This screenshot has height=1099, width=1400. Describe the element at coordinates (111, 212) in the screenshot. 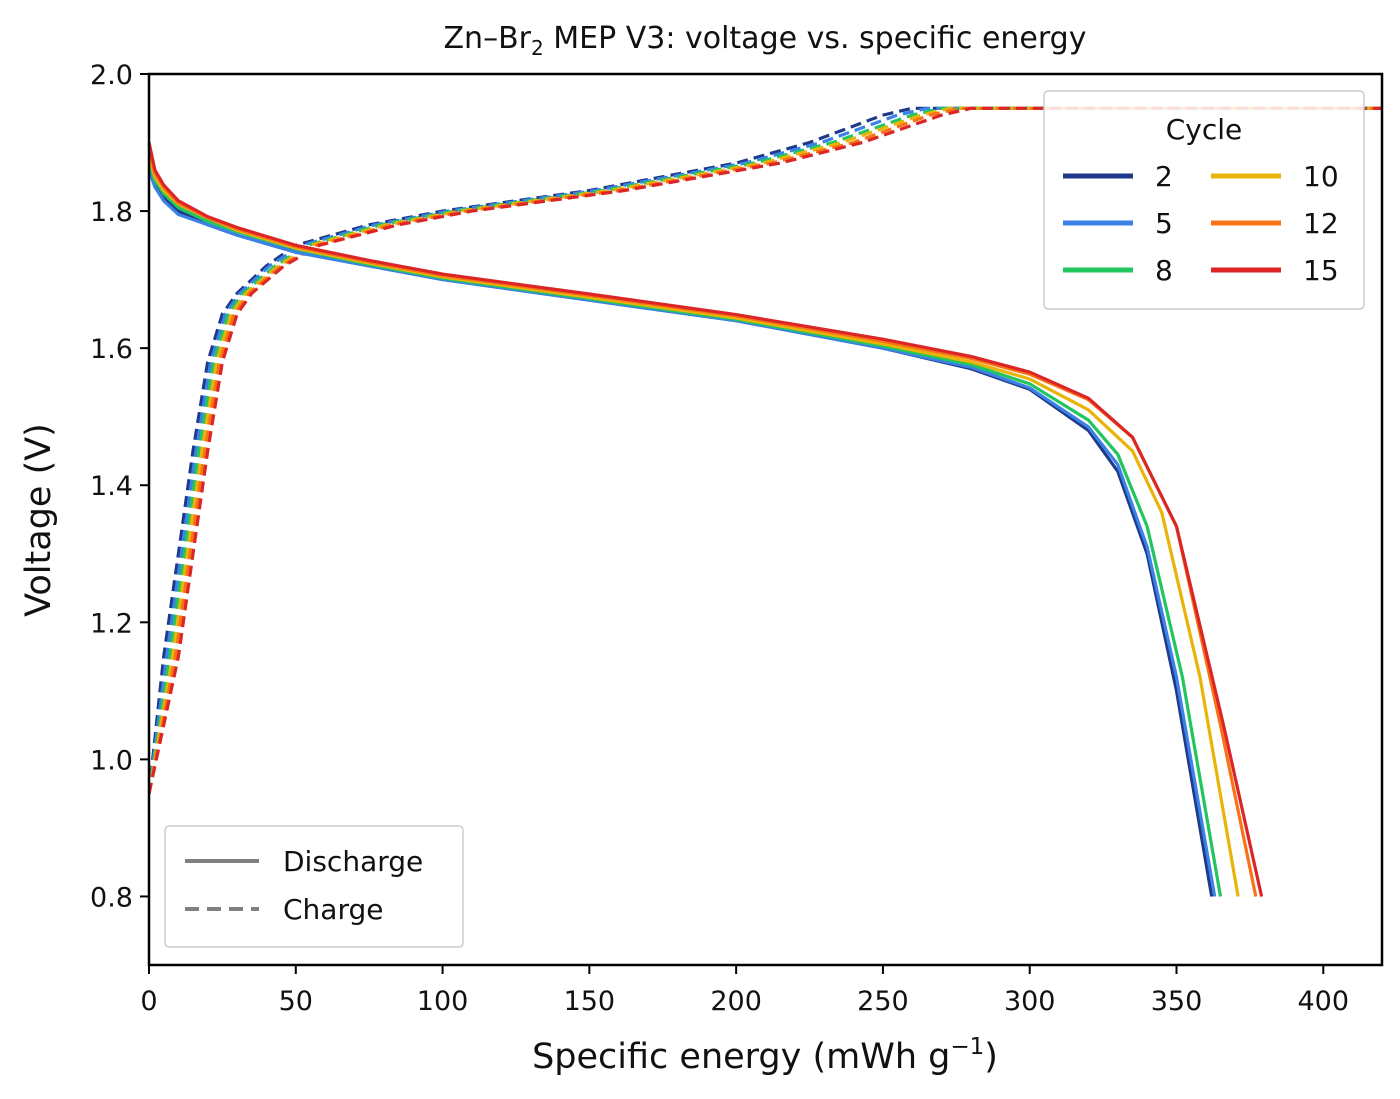

I see `y-tick-label: 1.8` at that location.